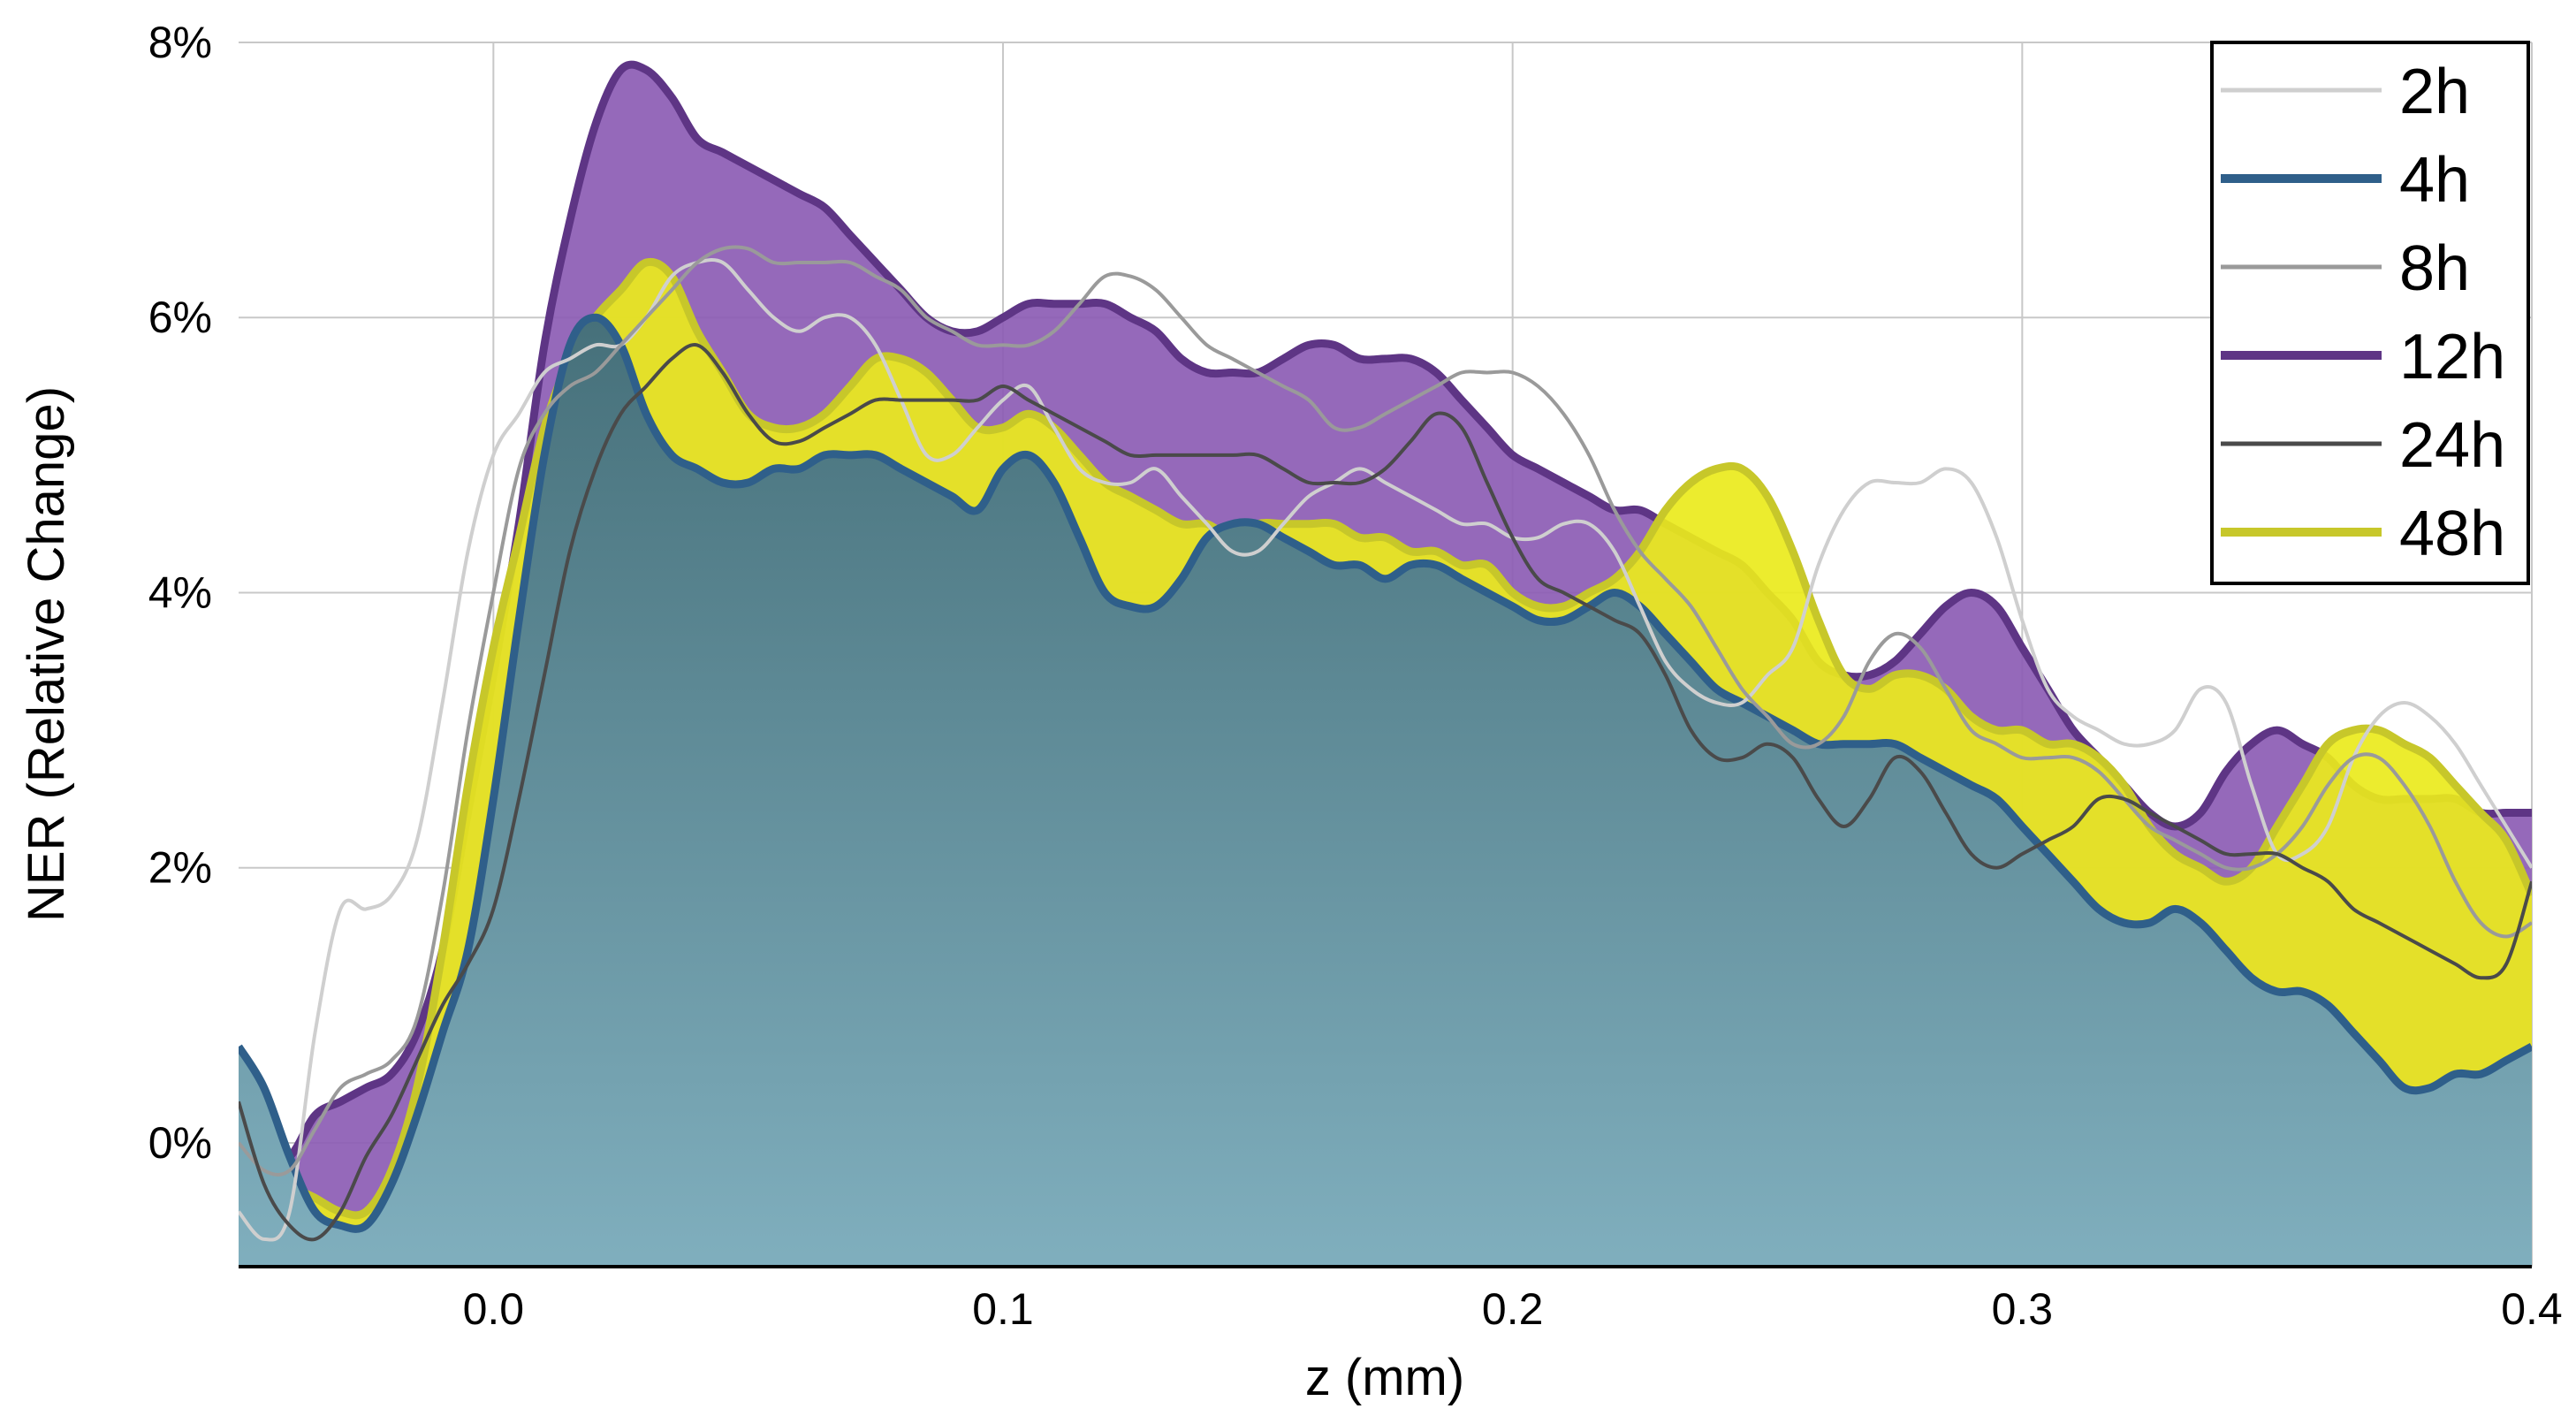 The image size is (2576, 1424). I want to click on legend-label-24h: 24h, so click(2452, 445).